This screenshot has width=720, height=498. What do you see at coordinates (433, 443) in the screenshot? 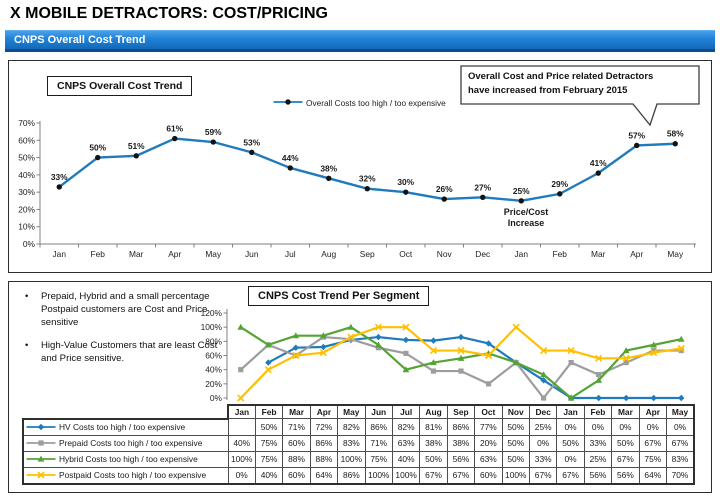
I see `value-cell: 38%` at bounding box center [433, 443].